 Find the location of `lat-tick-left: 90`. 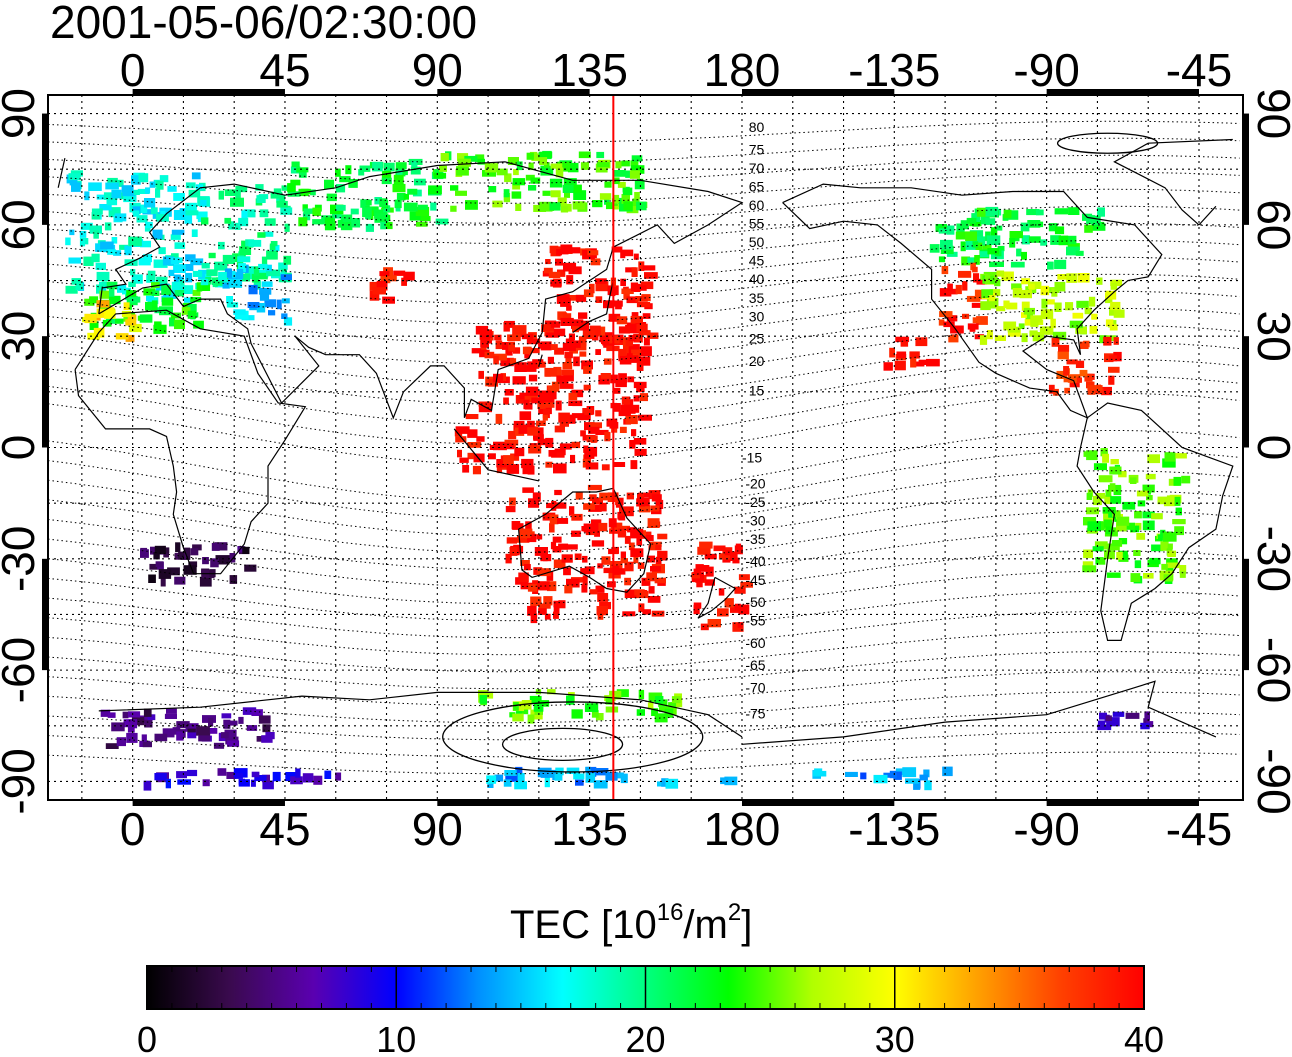

lat-tick-left: 90 is located at coordinates (22, 113).